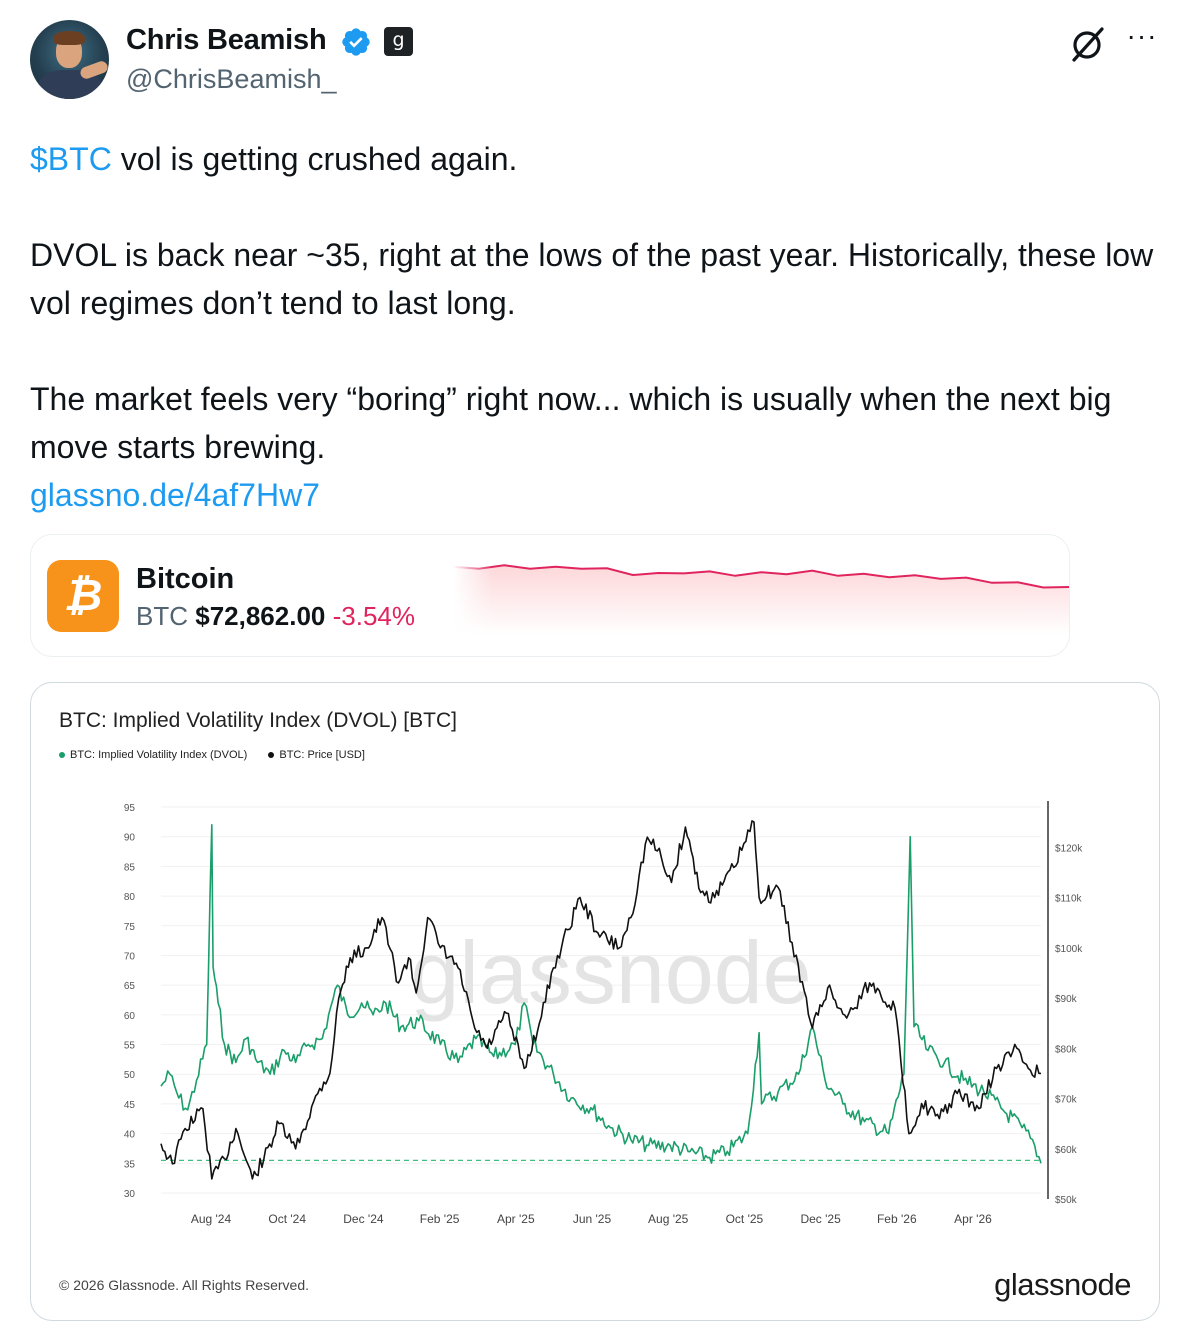 This screenshot has width=1183, height=1329. Describe the element at coordinates (69, 38) in the screenshot. I see `avatar-hair-shape` at that location.